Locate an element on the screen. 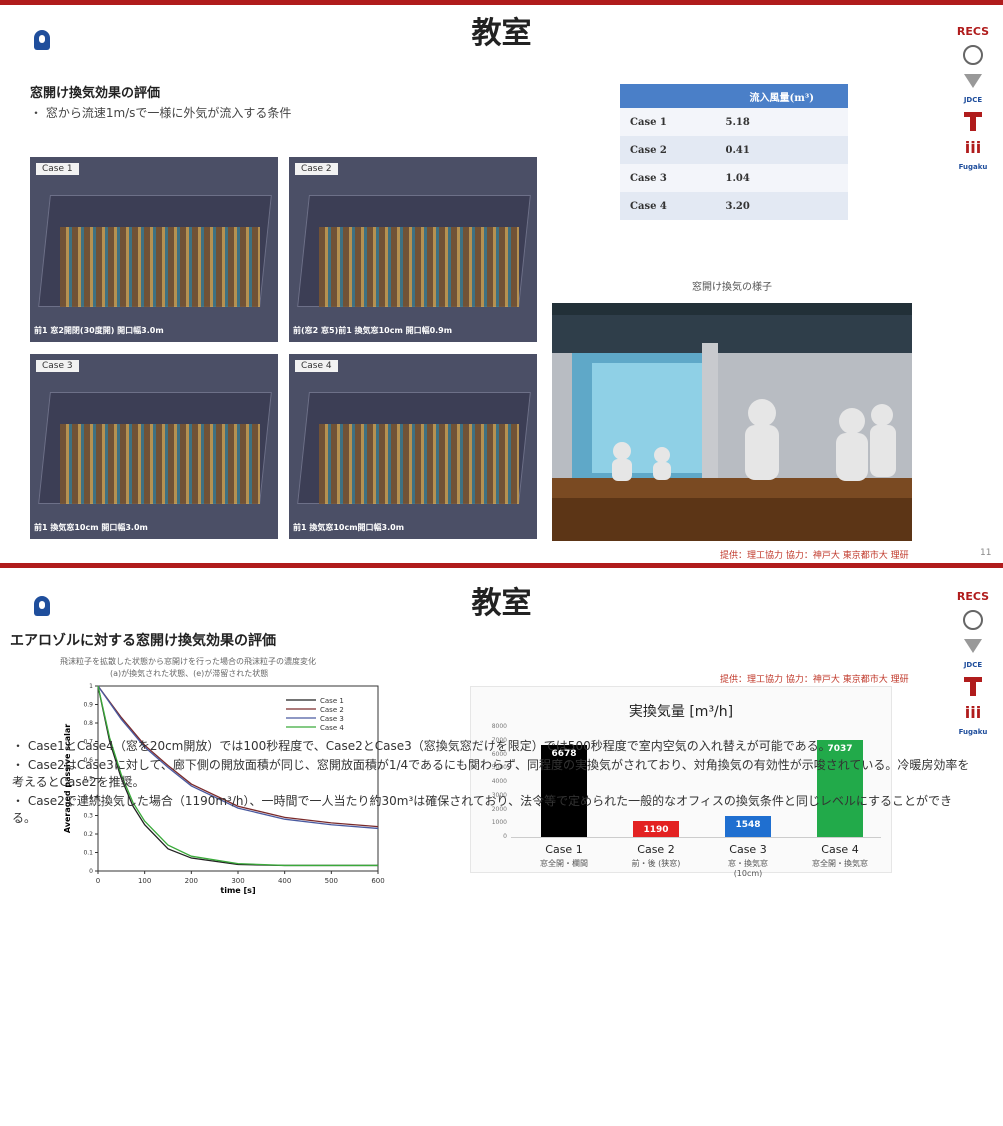  table-row: Case 2 0.41 is located at coordinates (734, 150).